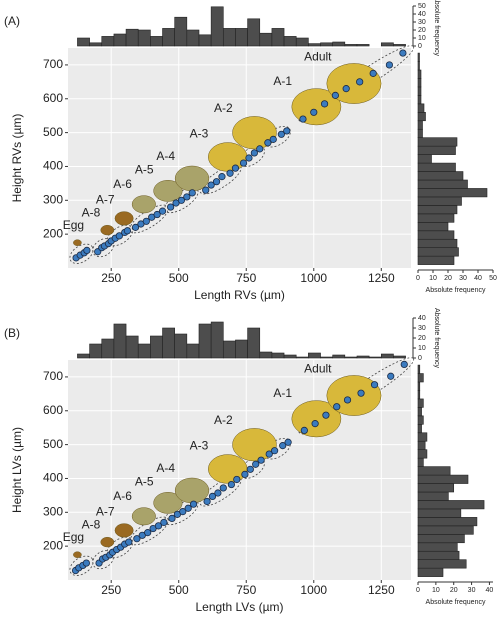 This screenshot has height=625, width=500. Describe the element at coordinates (144, 170) in the screenshot. I see `stage-label: A-5` at that location.